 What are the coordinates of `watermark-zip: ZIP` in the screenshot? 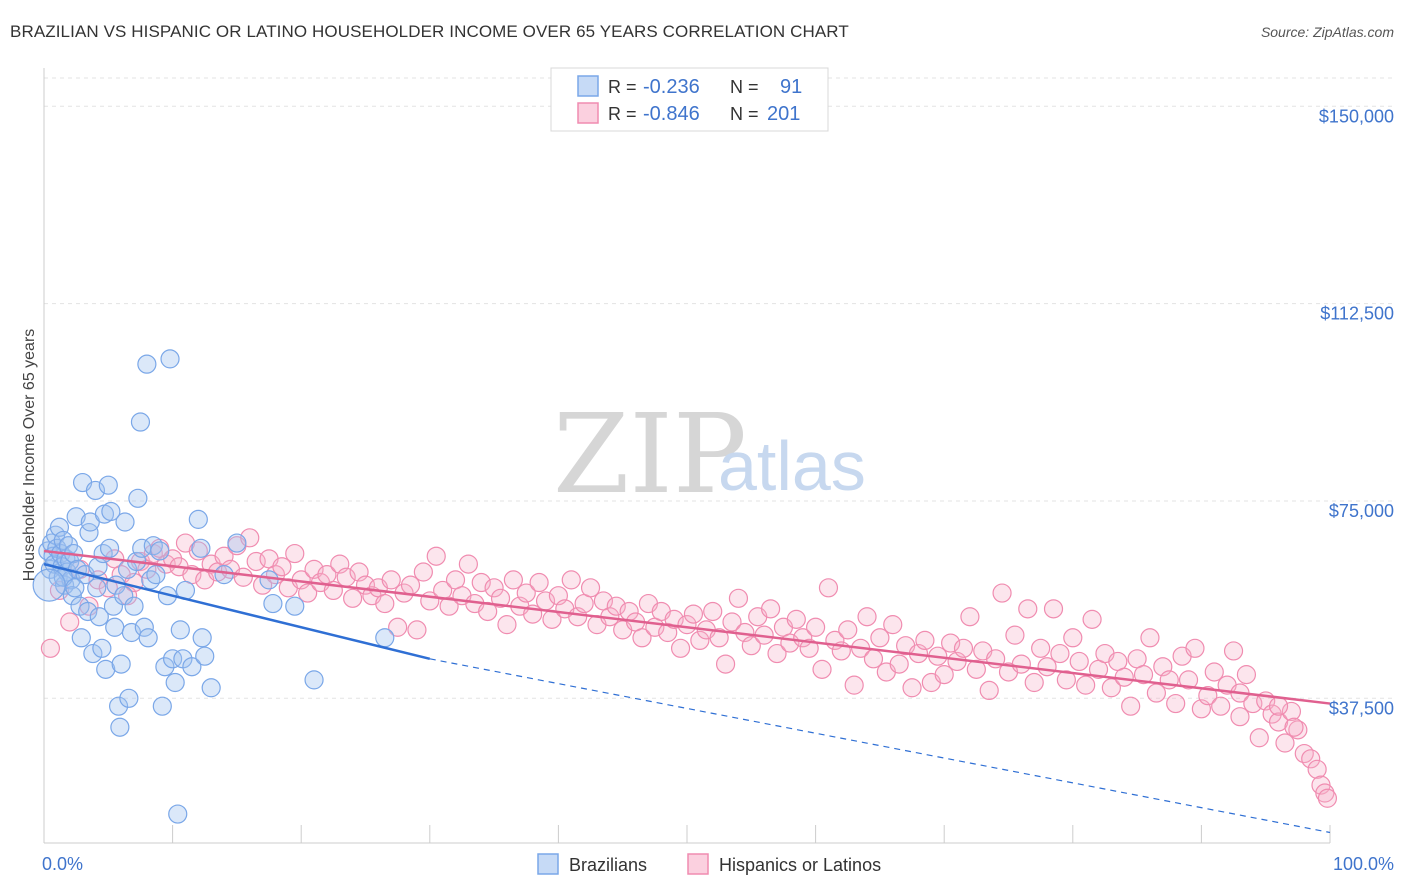 It's located at (650, 454).